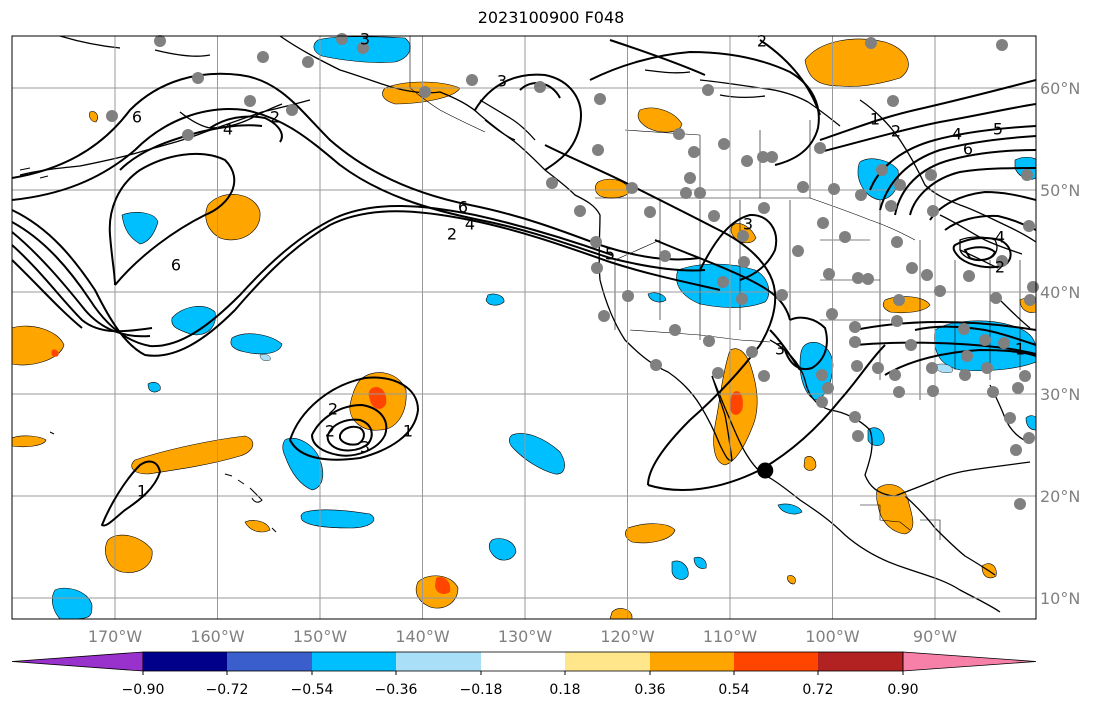 Image resolution: width=1102 pixels, height=710 pixels. What do you see at coordinates (1060, 598) in the screenshot?
I see `latitude-tick-label: 10°N` at bounding box center [1060, 598].